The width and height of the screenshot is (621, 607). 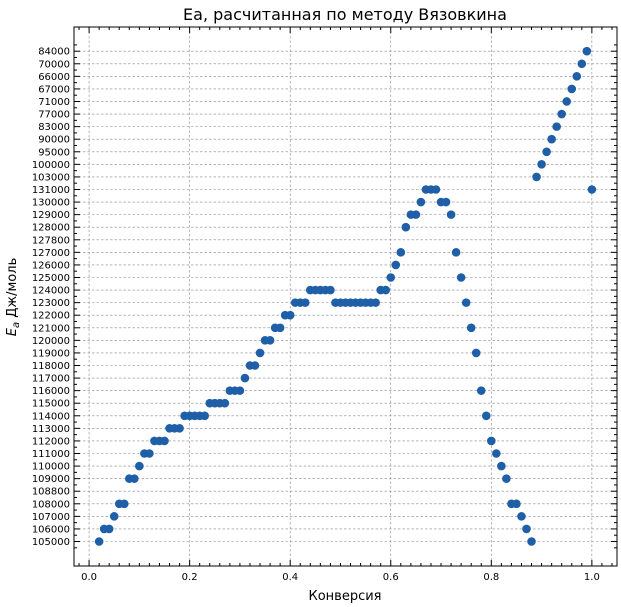 I want to click on y-tick-label: 67000, so click(x=54, y=89).